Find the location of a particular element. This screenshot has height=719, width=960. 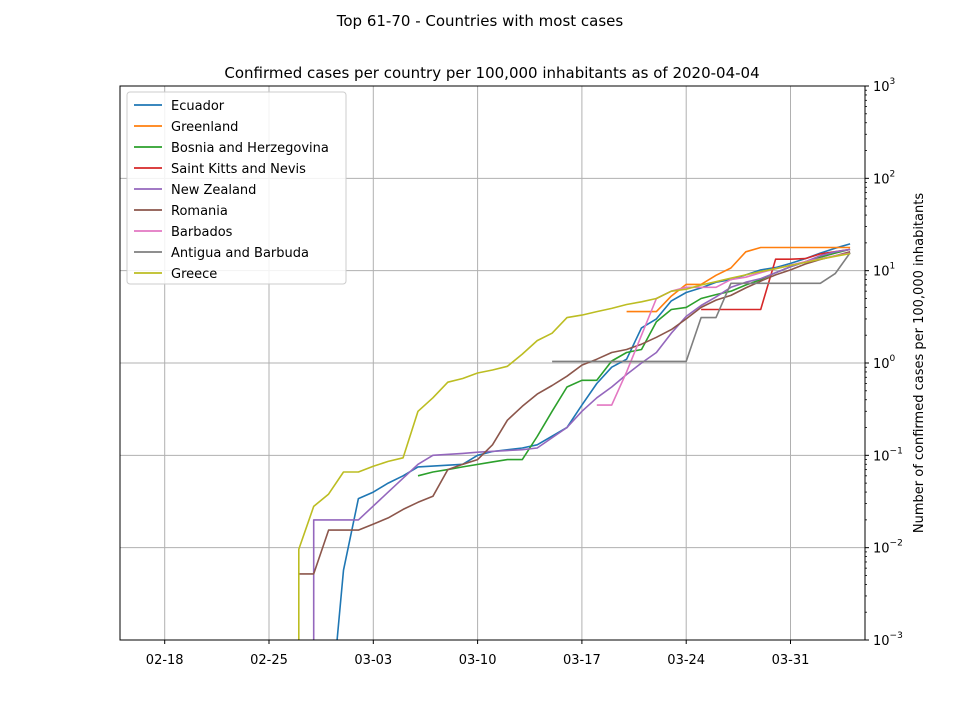

series-line-greenland is located at coordinates (738, 279).